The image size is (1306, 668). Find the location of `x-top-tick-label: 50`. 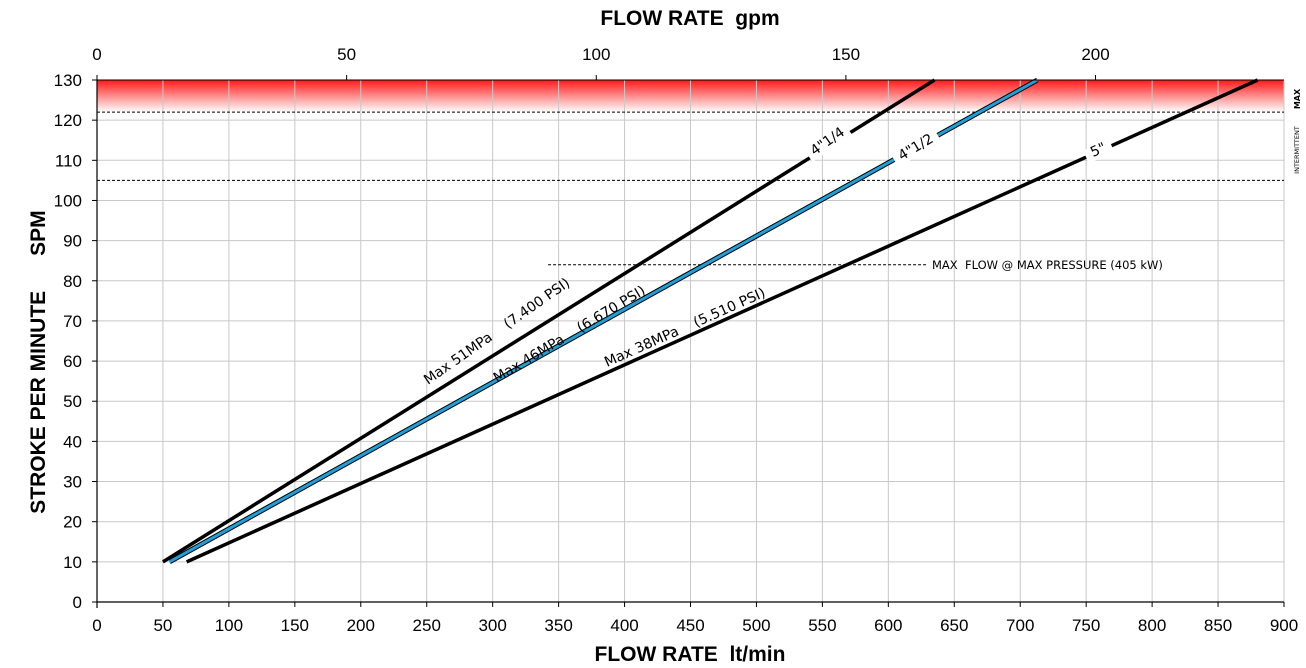

x-top-tick-label: 50 is located at coordinates (346, 54).